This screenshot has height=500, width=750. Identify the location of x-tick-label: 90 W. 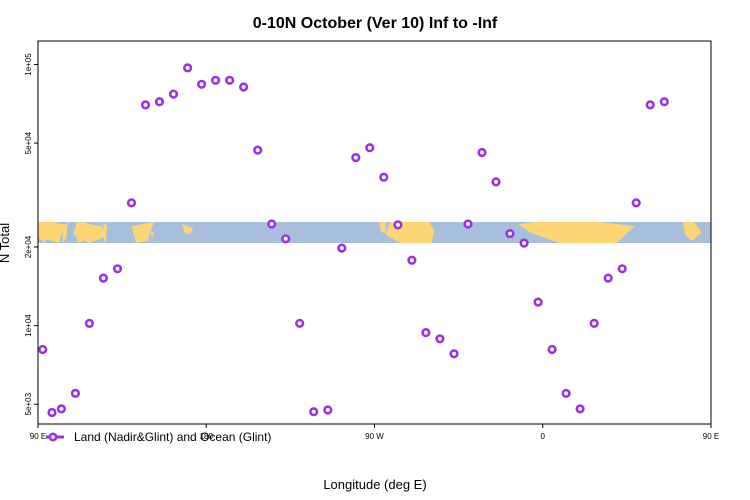
(374, 436).